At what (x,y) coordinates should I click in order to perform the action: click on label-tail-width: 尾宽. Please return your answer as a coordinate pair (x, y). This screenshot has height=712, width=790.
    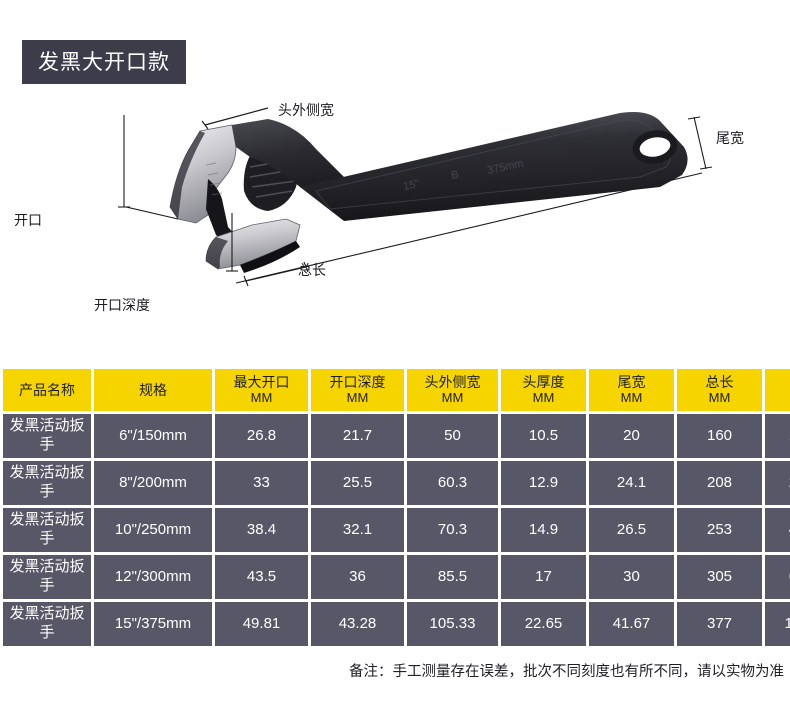
    Looking at the image, I should click on (730, 138).